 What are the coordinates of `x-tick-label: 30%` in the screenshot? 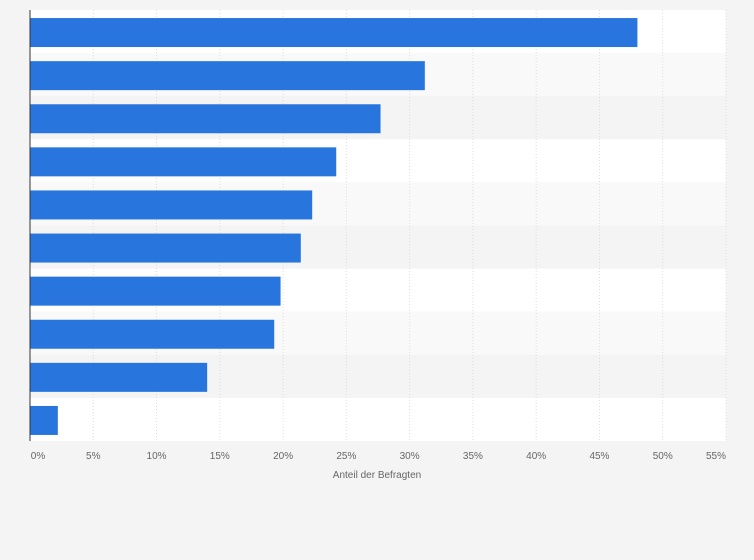 It's located at (410, 456).